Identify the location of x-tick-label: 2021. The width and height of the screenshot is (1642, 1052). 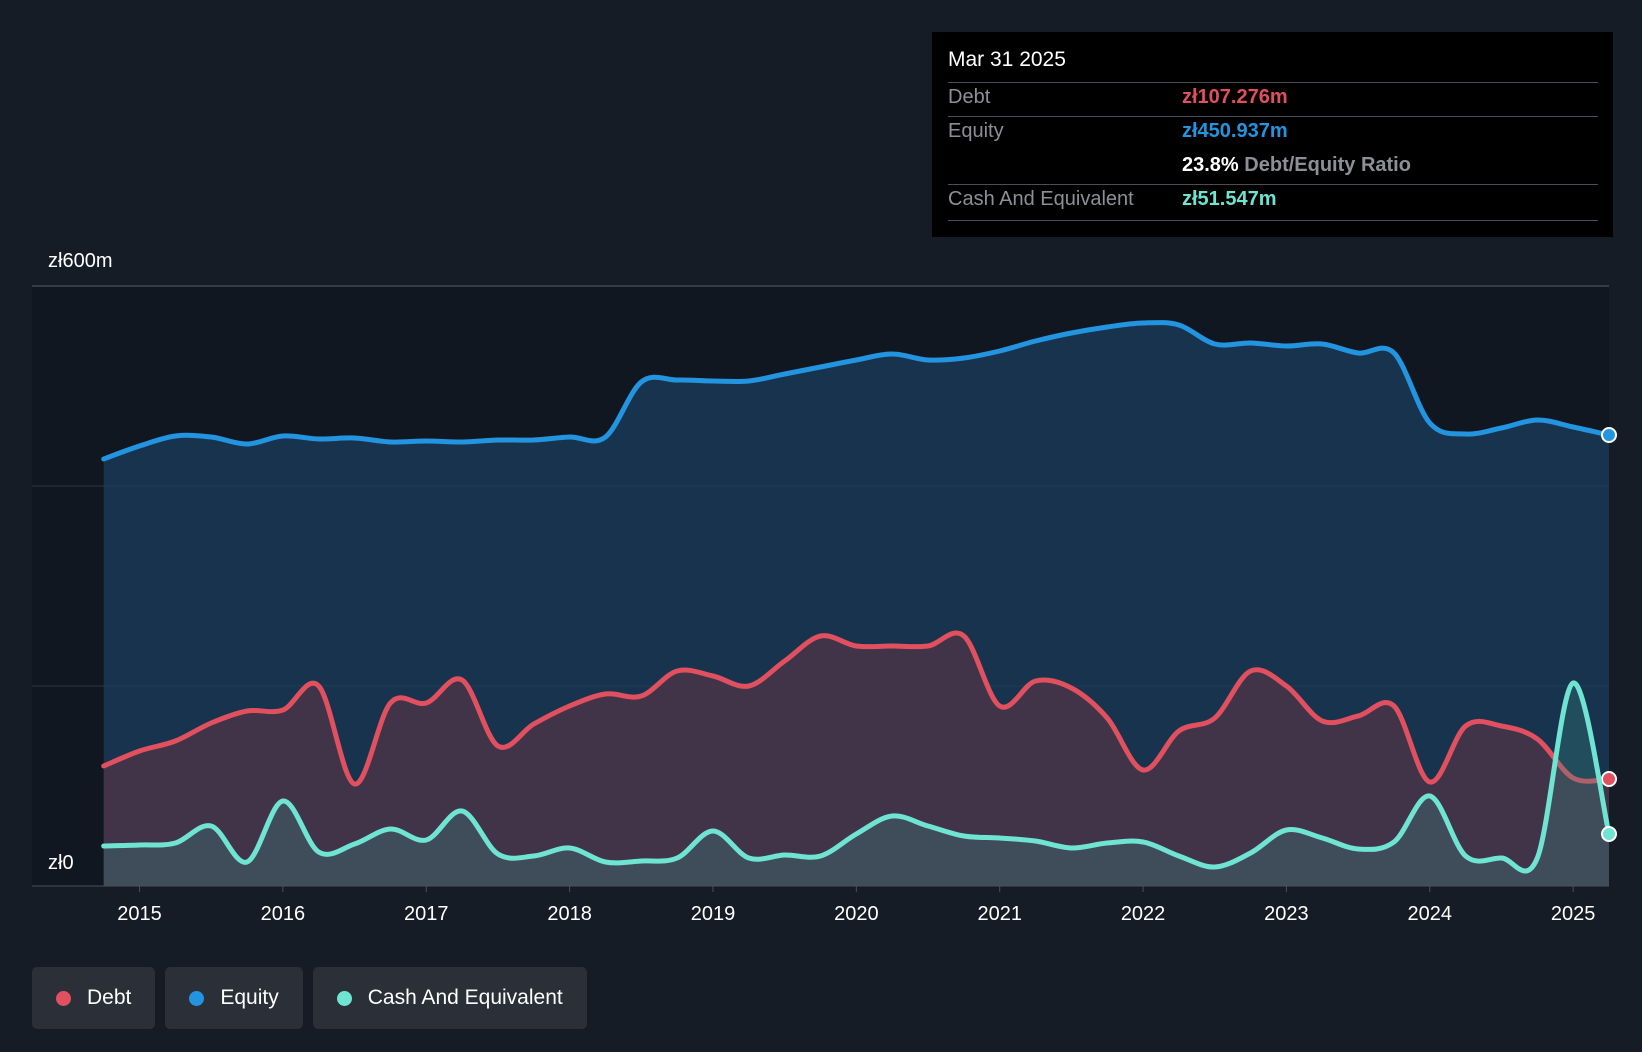
(999, 914).